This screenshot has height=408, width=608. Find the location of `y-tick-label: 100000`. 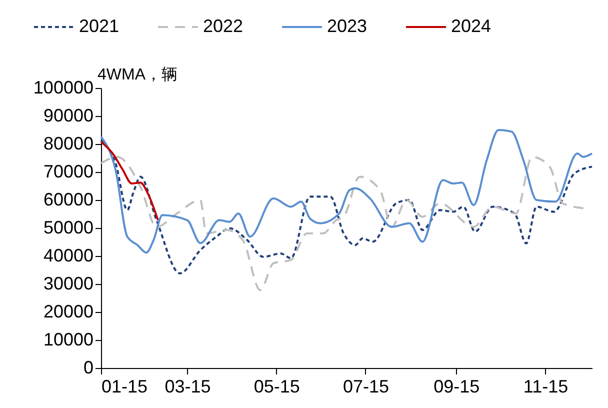

y-tick-label: 100000 is located at coordinates (63, 88).